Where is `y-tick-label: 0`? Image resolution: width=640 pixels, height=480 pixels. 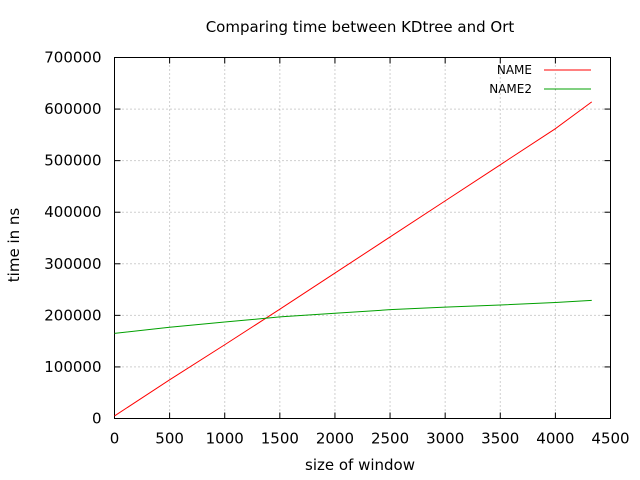 y-tick-label: 0 is located at coordinates (97, 419).